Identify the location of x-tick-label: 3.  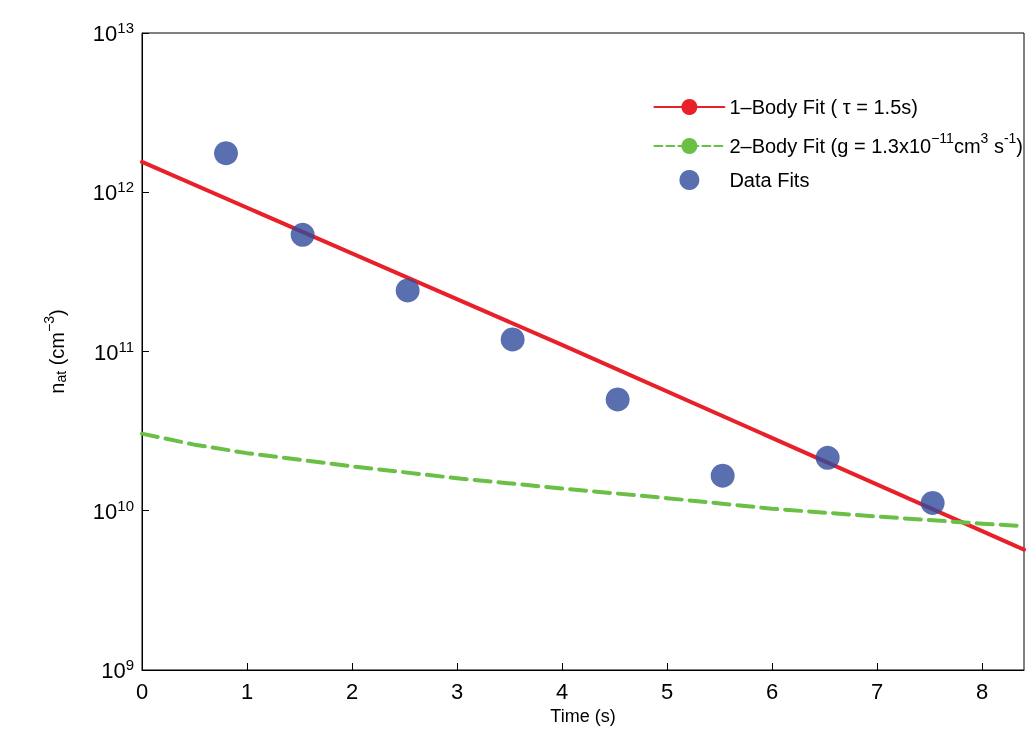
(457, 691).